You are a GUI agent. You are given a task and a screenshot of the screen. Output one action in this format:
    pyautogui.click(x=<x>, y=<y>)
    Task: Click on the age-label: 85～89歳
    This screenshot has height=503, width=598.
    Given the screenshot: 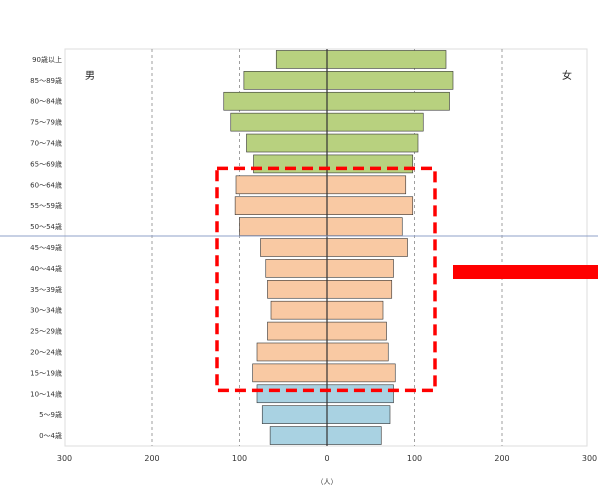 What is the action you would take?
    pyautogui.click(x=46, y=80)
    